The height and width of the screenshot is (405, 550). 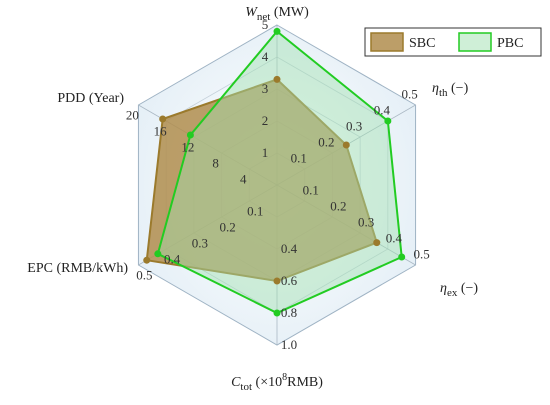 What do you see at coordinates (289, 312) in the screenshot?
I see `tick-label: 0.8` at bounding box center [289, 312].